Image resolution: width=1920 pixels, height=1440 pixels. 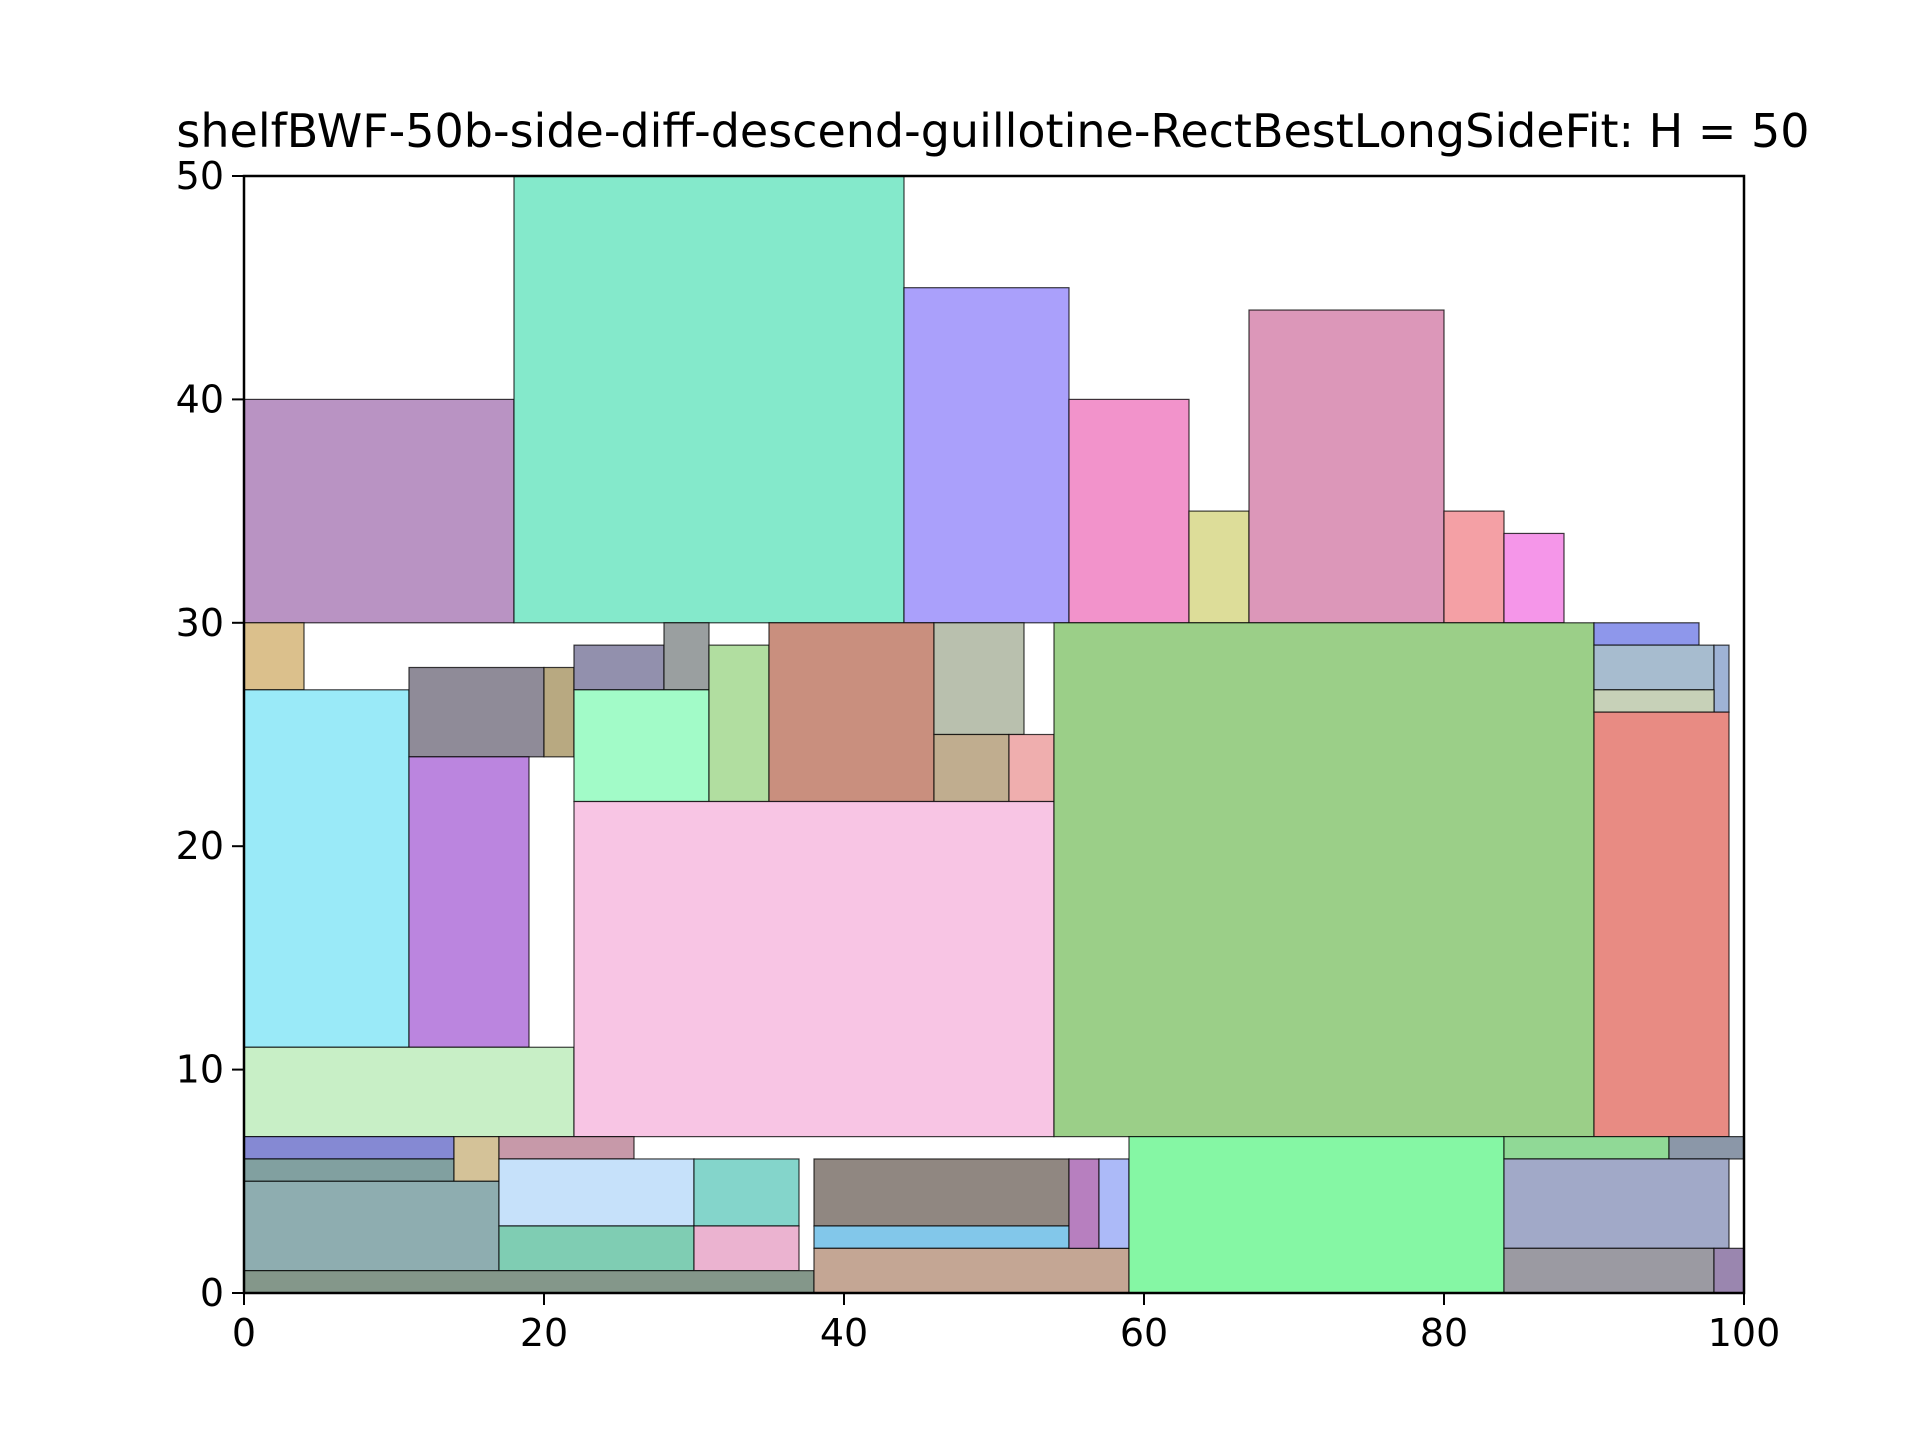 What do you see at coordinates (200, 846) in the screenshot?
I see `y-tick-label: 20` at bounding box center [200, 846].